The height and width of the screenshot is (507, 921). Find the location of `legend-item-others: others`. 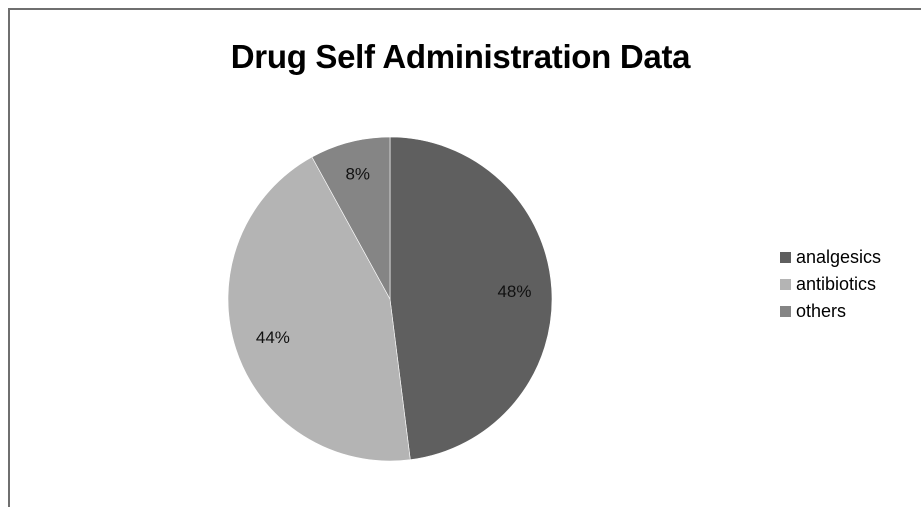

legend-item-others: others is located at coordinates (830, 311).